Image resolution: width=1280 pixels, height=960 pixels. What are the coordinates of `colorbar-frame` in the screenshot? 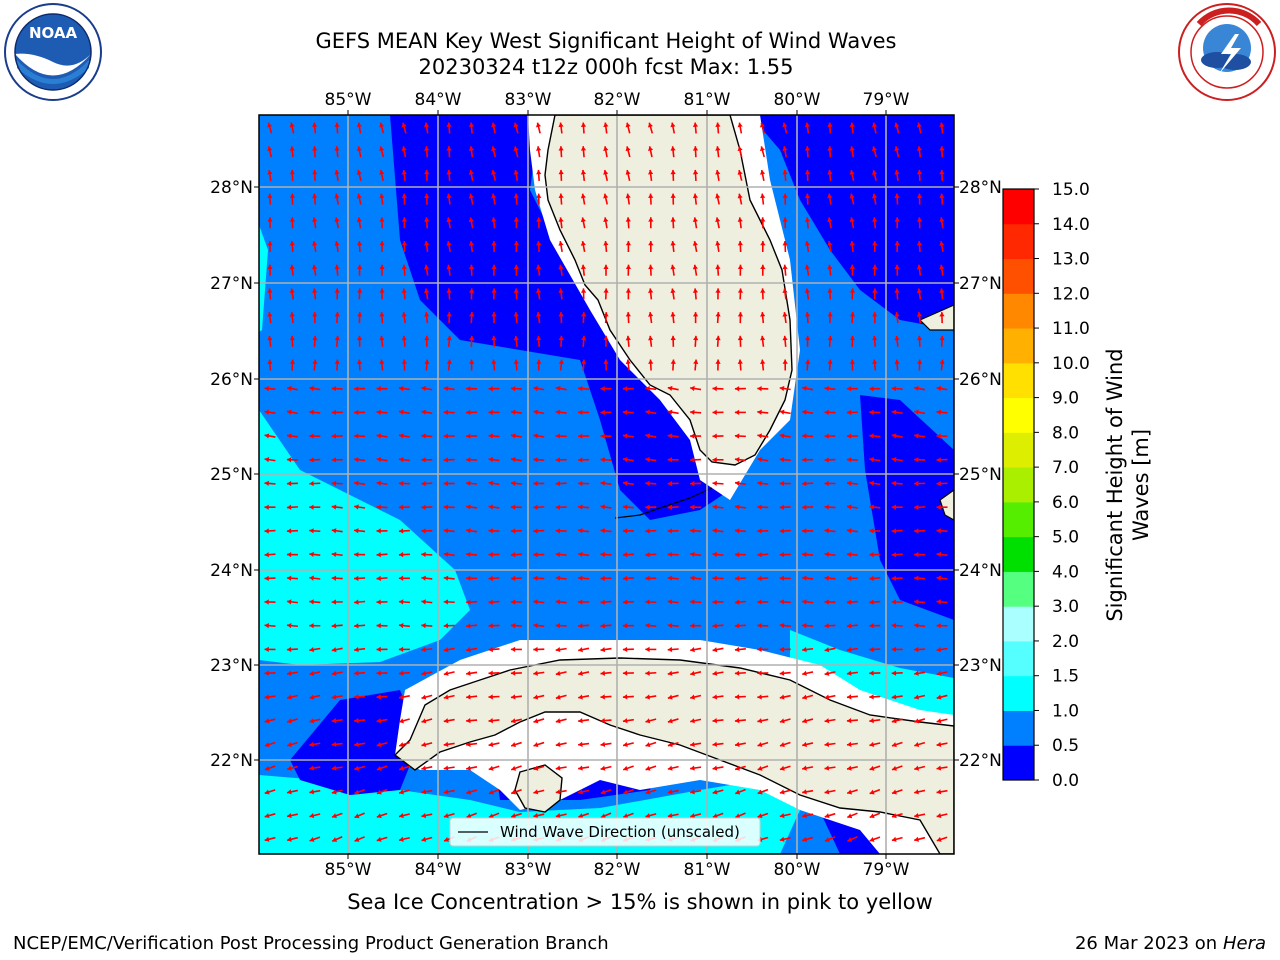 It's located at (1018, 484).